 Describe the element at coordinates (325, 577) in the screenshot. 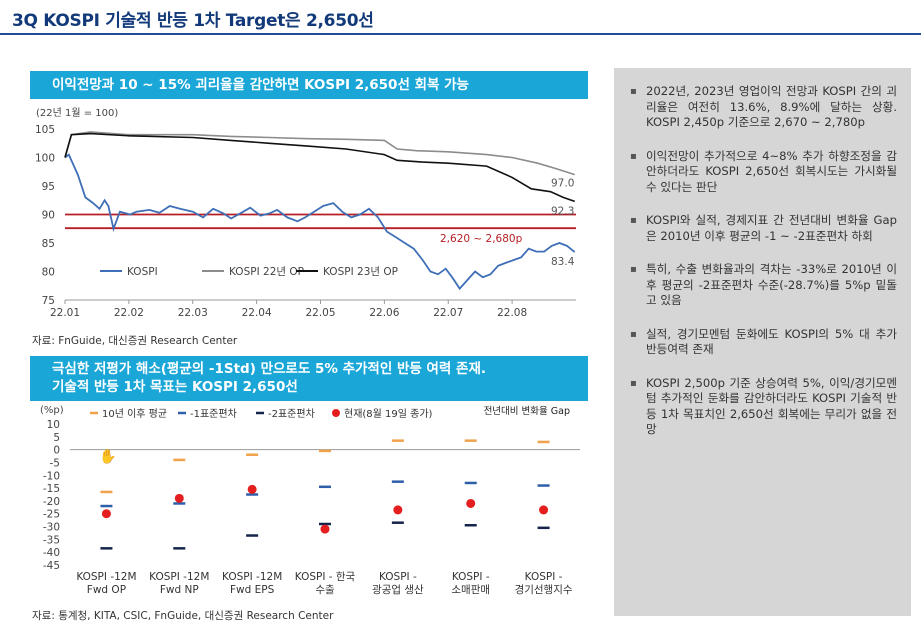

I see `chart2-x-tick: KOSPI - 한국` at that location.